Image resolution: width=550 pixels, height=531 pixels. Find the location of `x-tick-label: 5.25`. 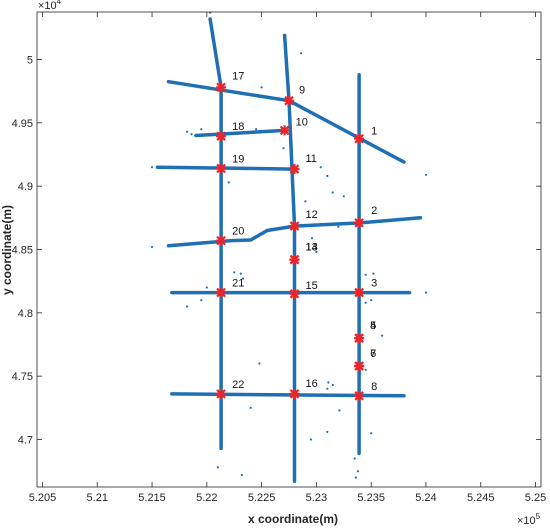

x-tick-label: 5.25 is located at coordinates (535, 498).